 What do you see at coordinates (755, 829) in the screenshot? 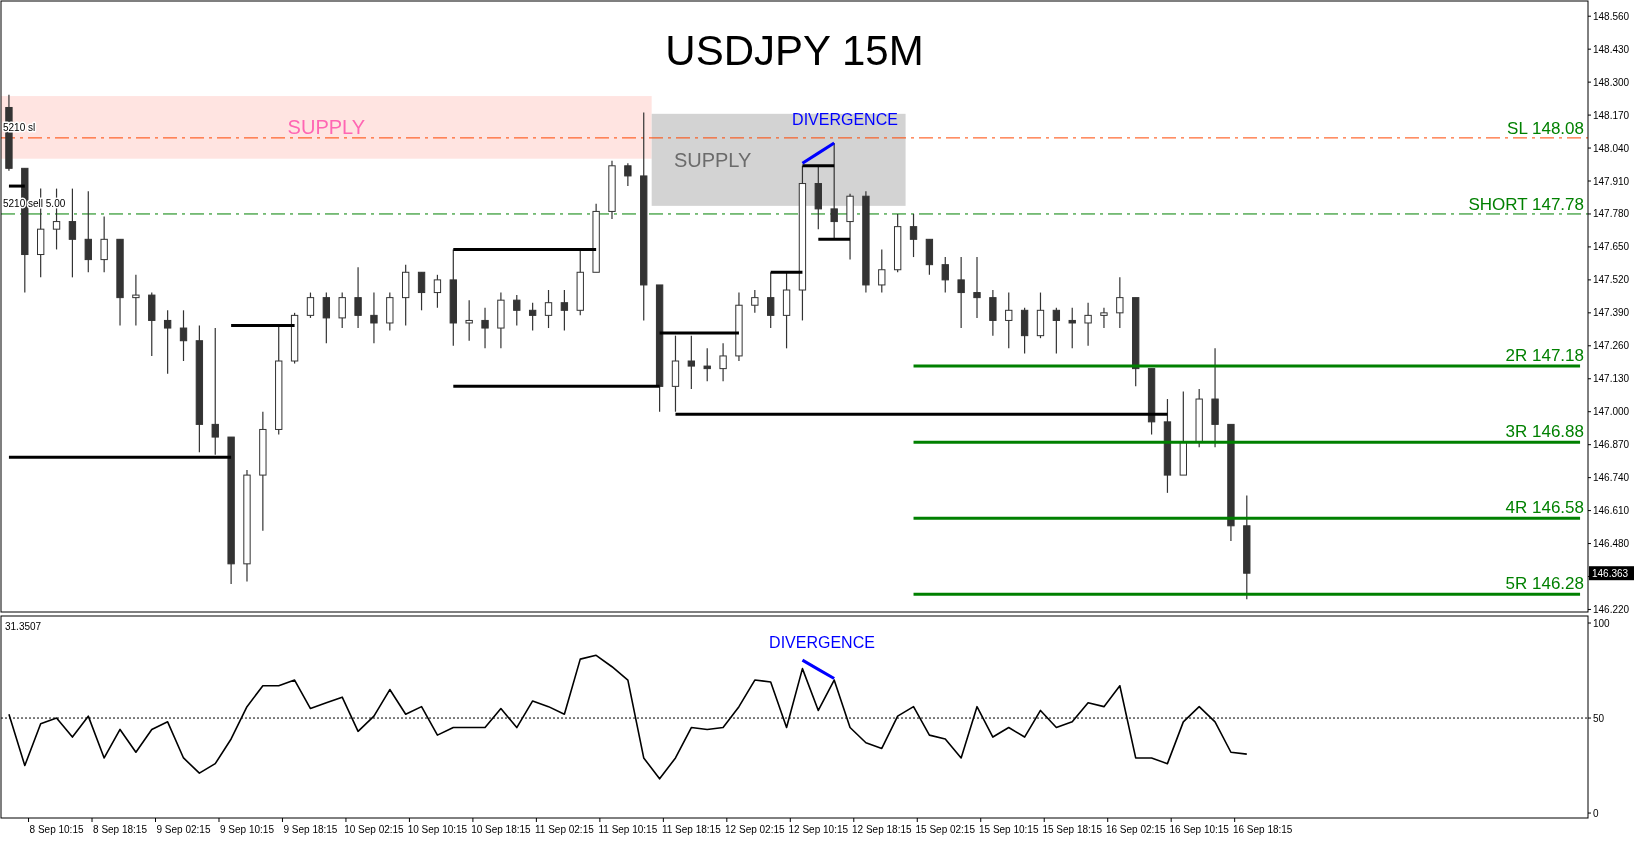
I see `x-tick-label: 12 Sep 02:15` at bounding box center [755, 829].